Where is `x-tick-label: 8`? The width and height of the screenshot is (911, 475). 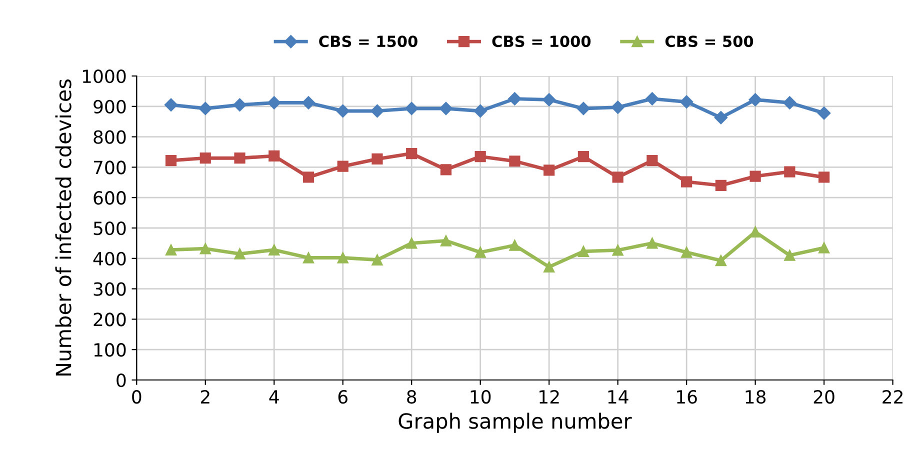 x-tick-label: 8 is located at coordinates (411, 397).